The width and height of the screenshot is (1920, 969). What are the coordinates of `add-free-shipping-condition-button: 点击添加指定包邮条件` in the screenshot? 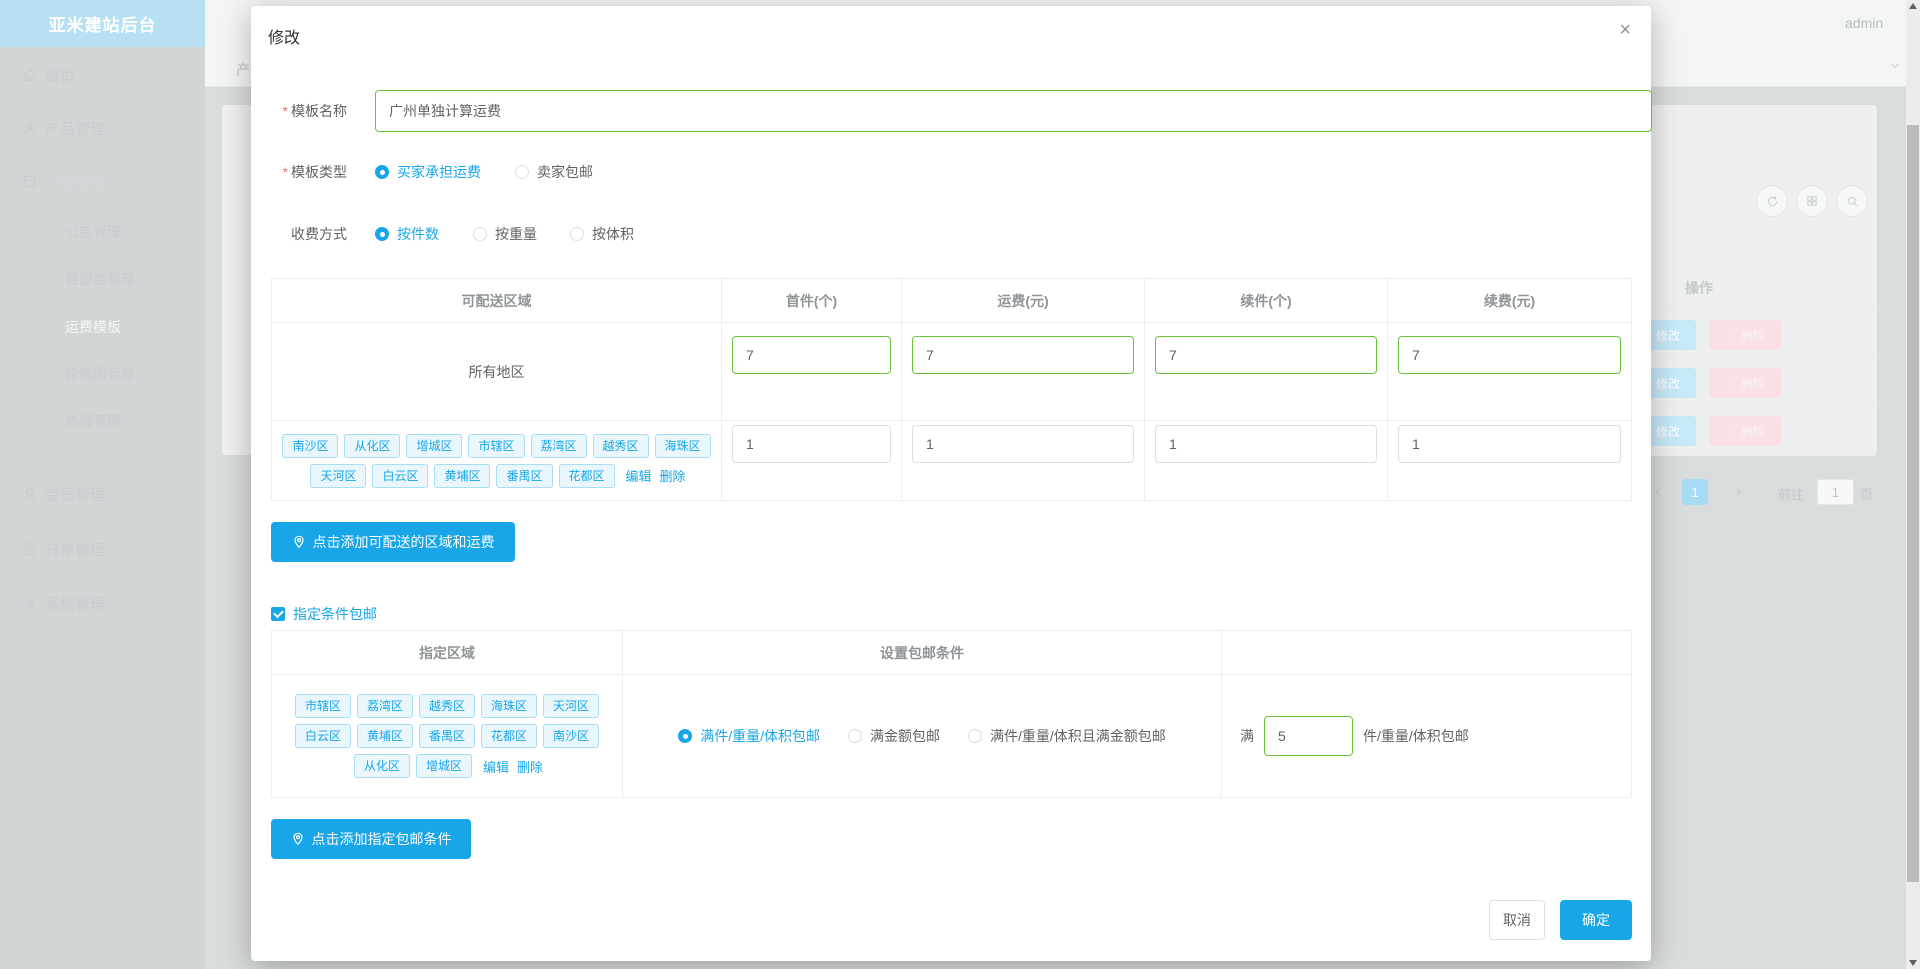 It's located at (371, 839).